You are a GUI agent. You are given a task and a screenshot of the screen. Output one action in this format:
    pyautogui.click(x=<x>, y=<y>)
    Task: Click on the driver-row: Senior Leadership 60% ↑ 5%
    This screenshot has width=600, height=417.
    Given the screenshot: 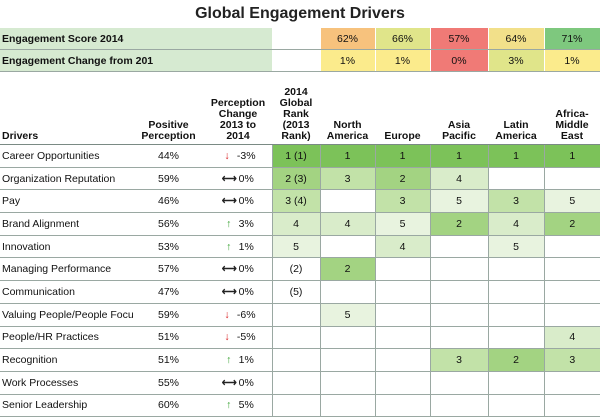 What is the action you would take?
    pyautogui.click(x=300, y=405)
    